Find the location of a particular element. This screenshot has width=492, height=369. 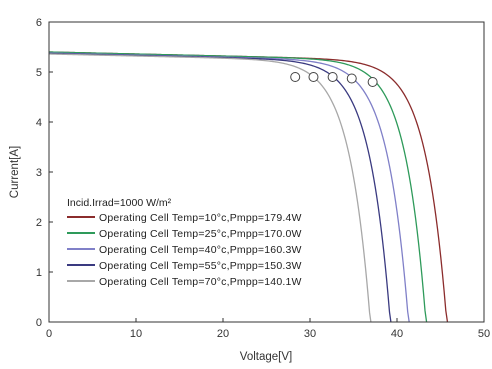

x-tick-label: 30 is located at coordinates (310, 334).